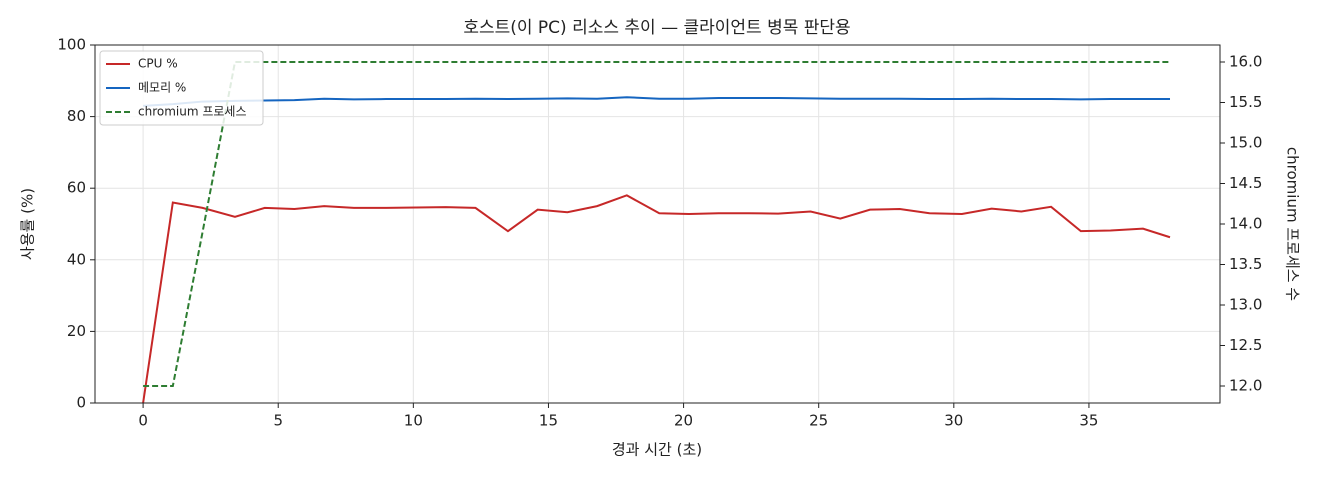 The width and height of the screenshot is (1320, 480). I want to click on data-line, so click(657, 101).